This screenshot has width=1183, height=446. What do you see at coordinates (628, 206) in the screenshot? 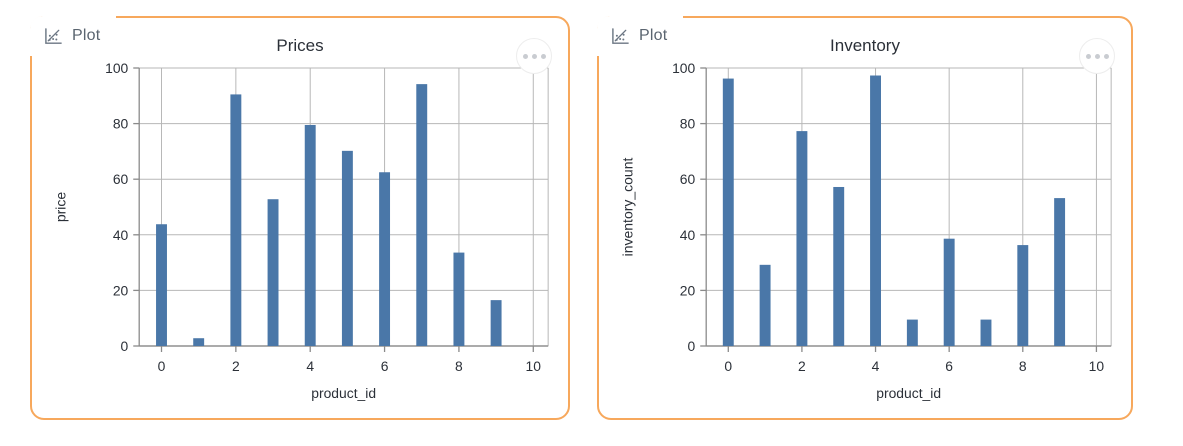
I see `y-axis-label: inventory_count` at bounding box center [628, 206].